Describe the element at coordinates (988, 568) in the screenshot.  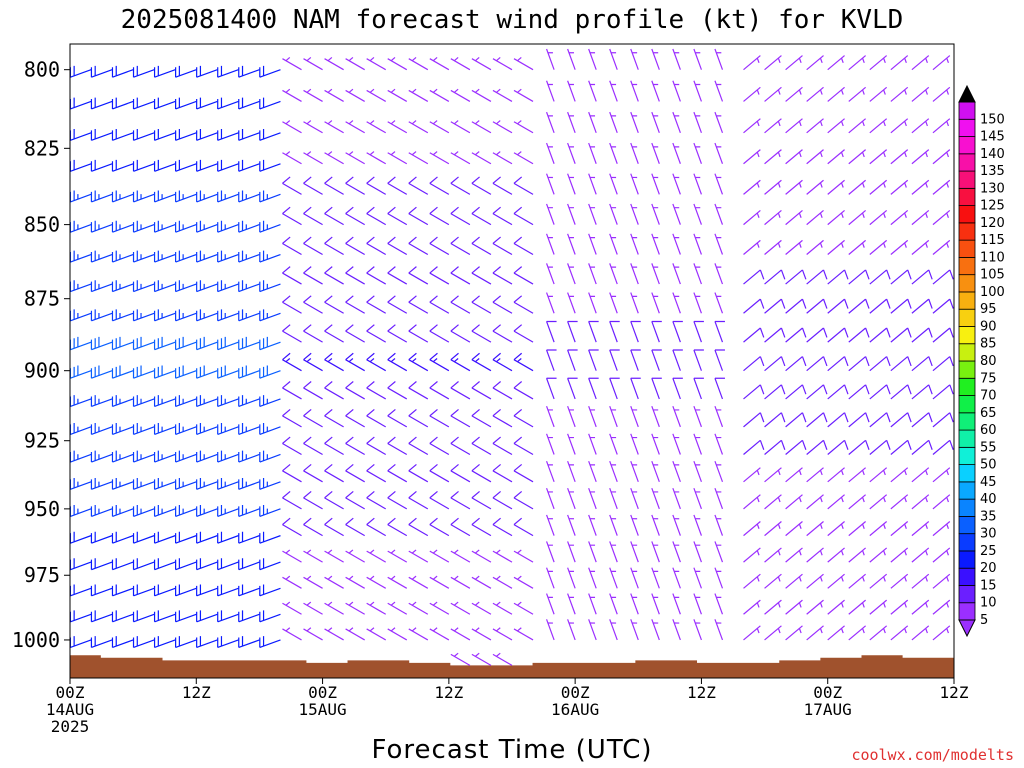
I see `colorbar-label: 20` at that location.